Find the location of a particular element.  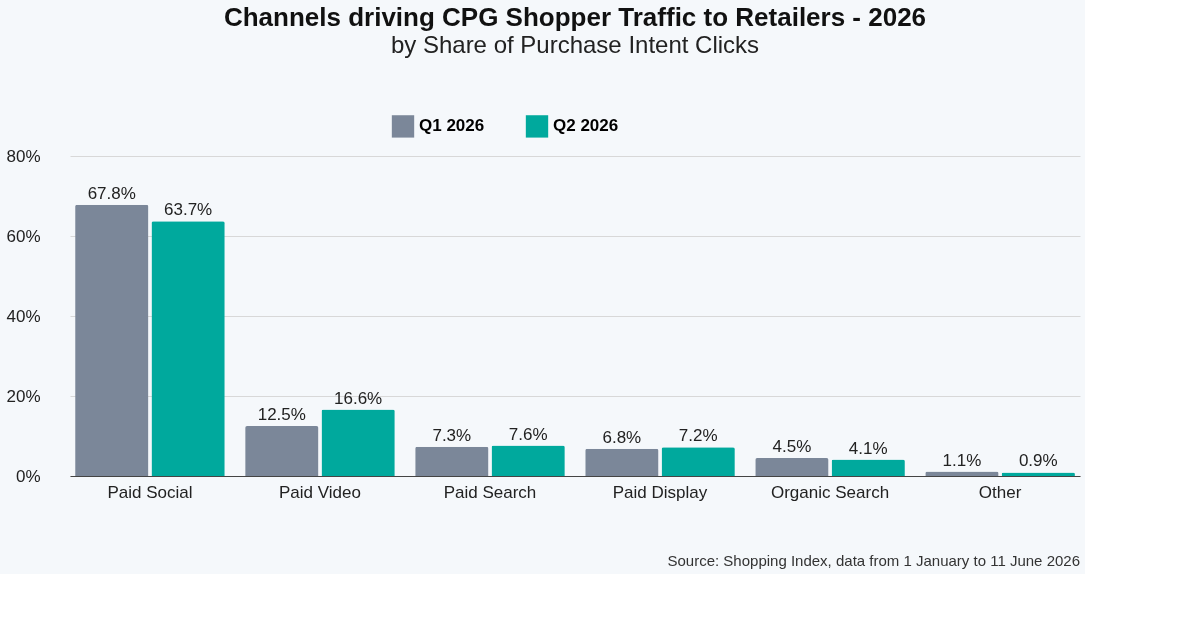

x-tick-label: Organic Search is located at coordinates (830, 492).